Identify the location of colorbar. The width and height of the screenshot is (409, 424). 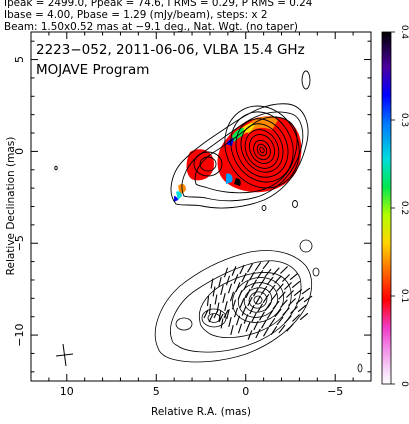
(386, 208).